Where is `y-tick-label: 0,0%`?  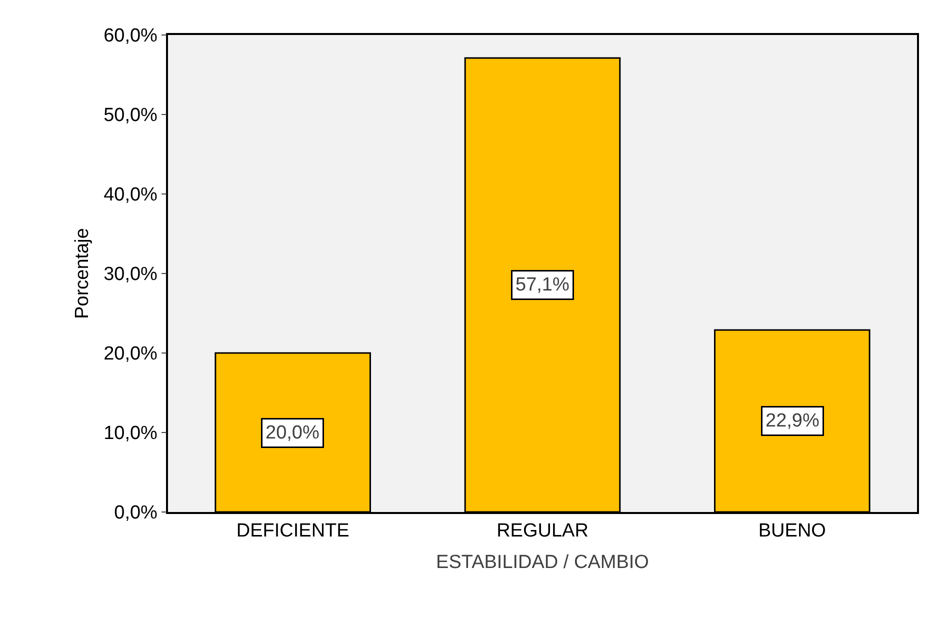 y-tick-label: 0,0% is located at coordinates (136, 513).